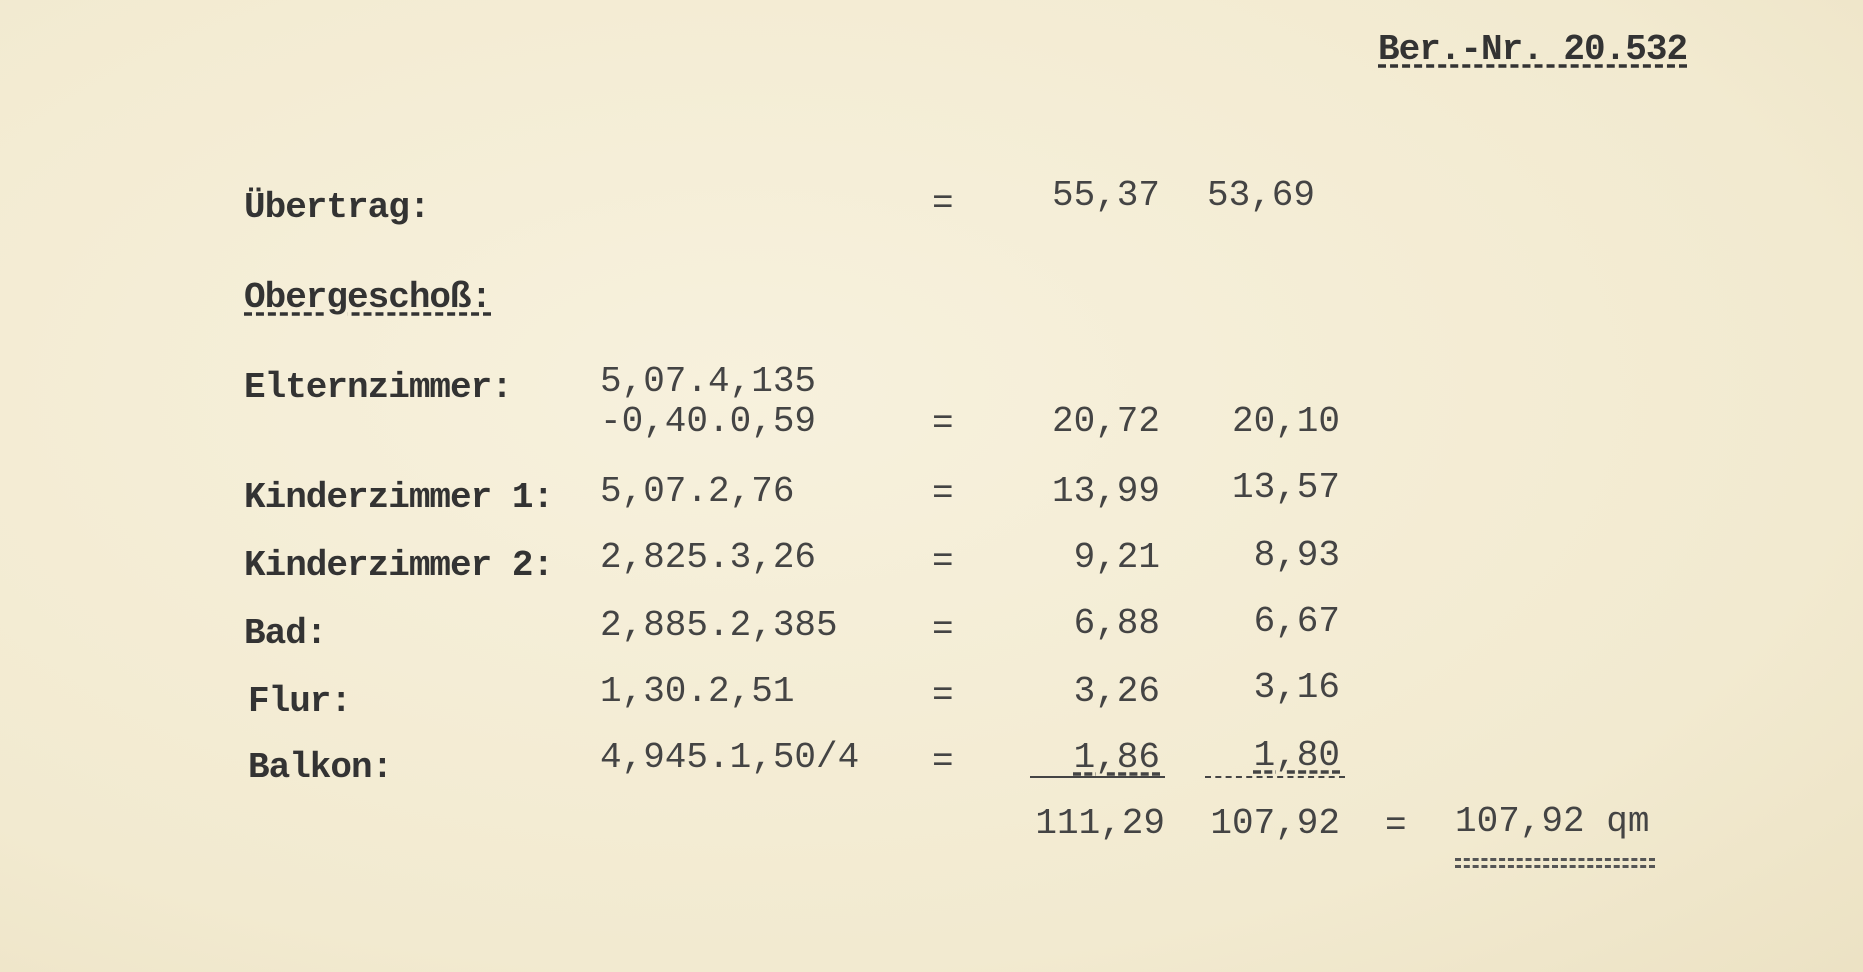 The image size is (1863, 972). What do you see at coordinates (1260, 195) in the screenshot?
I see `carry-over-value-b: 53,69` at bounding box center [1260, 195].